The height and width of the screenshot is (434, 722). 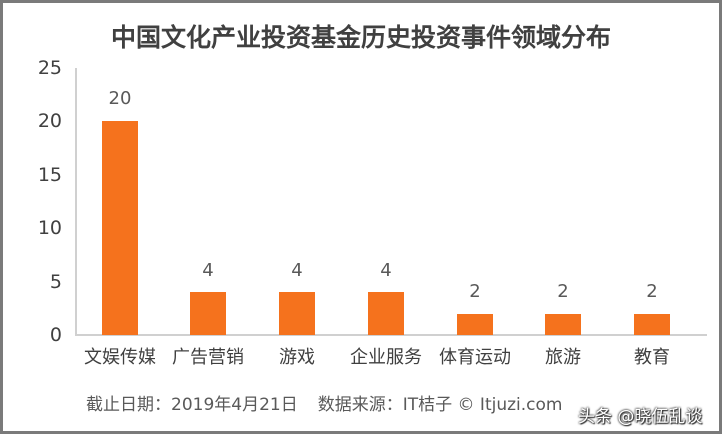 I want to click on footer-source: 数据来源：IT桔子 © Itjuzi.com, so click(x=440, y=405).